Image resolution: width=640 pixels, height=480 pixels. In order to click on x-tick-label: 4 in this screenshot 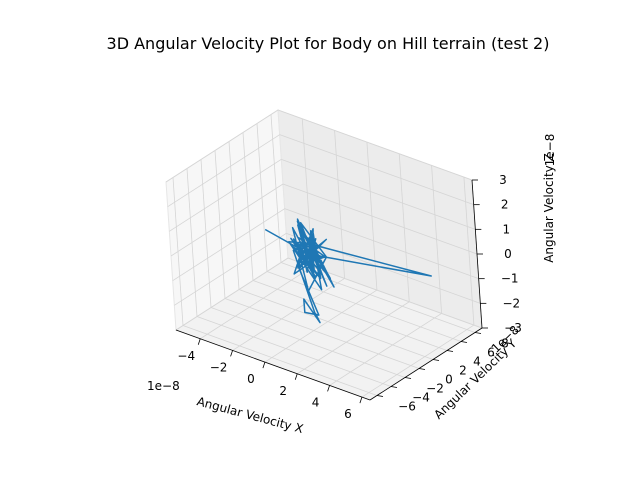, I will do `click(316, 402)`.